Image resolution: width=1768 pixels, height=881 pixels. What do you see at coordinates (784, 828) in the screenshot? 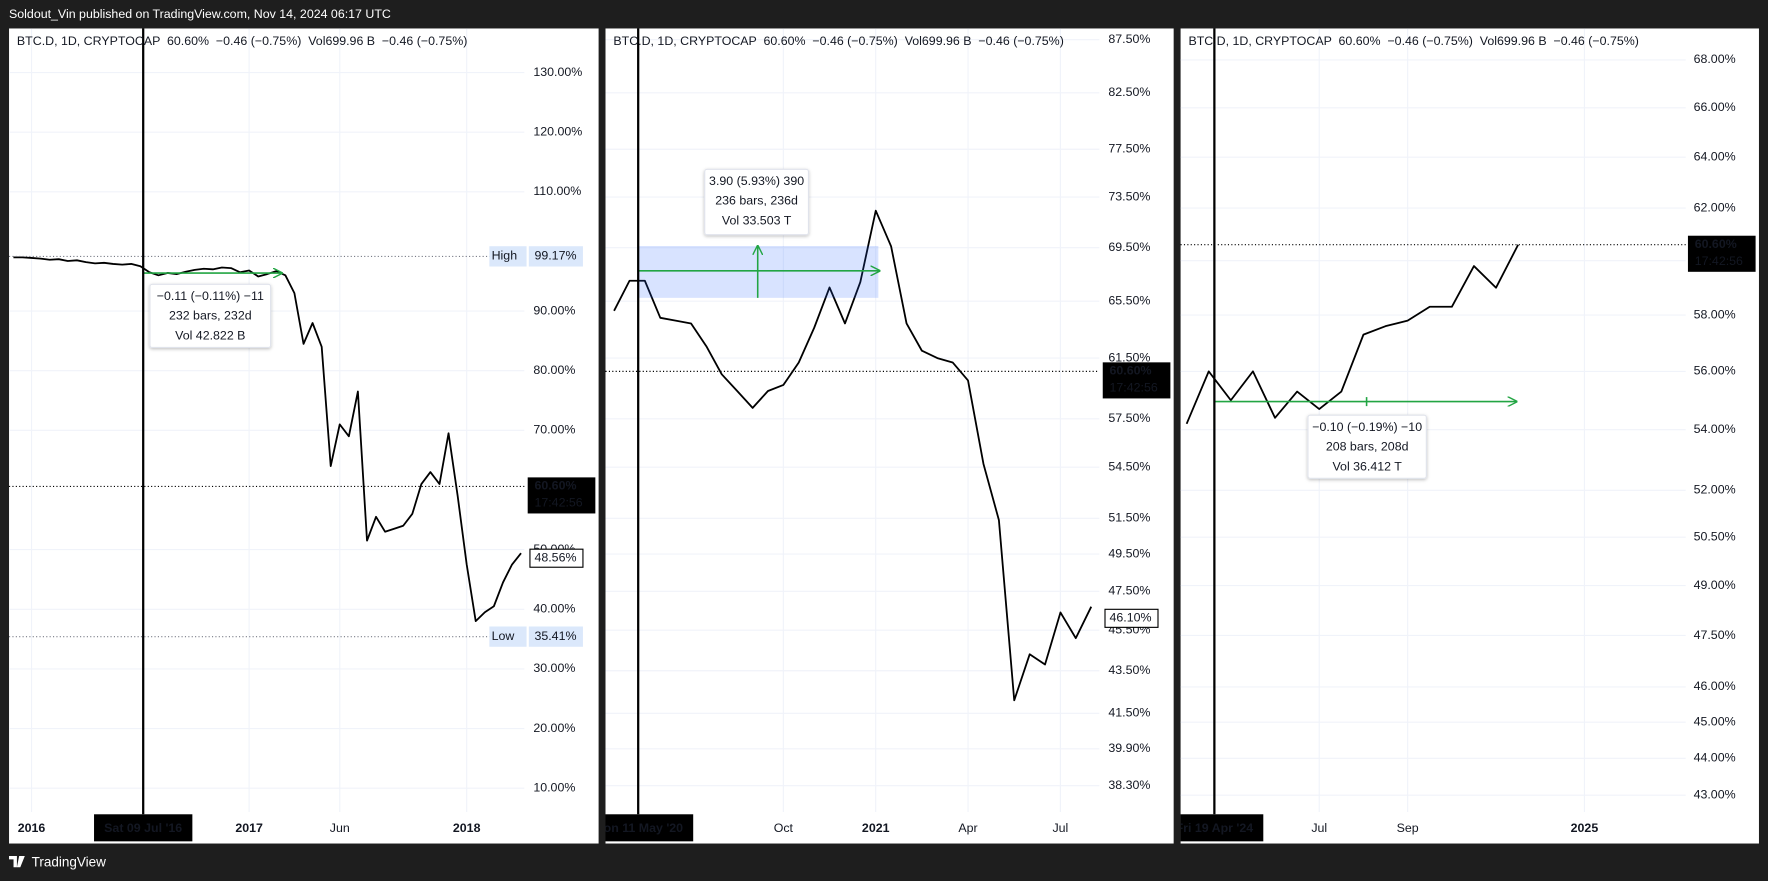
I see `x-tick-label: Oct` at bounding box center [784, 828].